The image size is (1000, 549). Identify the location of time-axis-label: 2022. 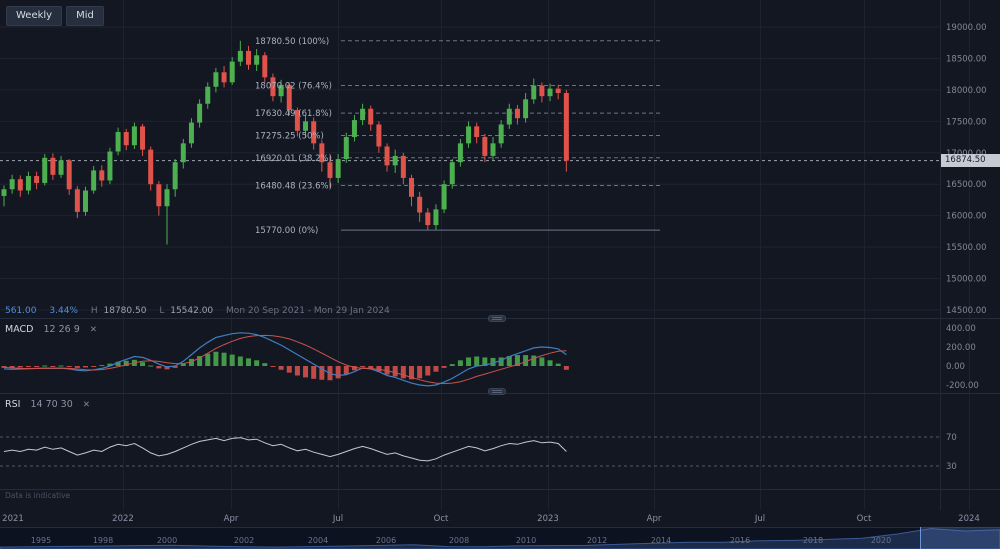
(123, 519).